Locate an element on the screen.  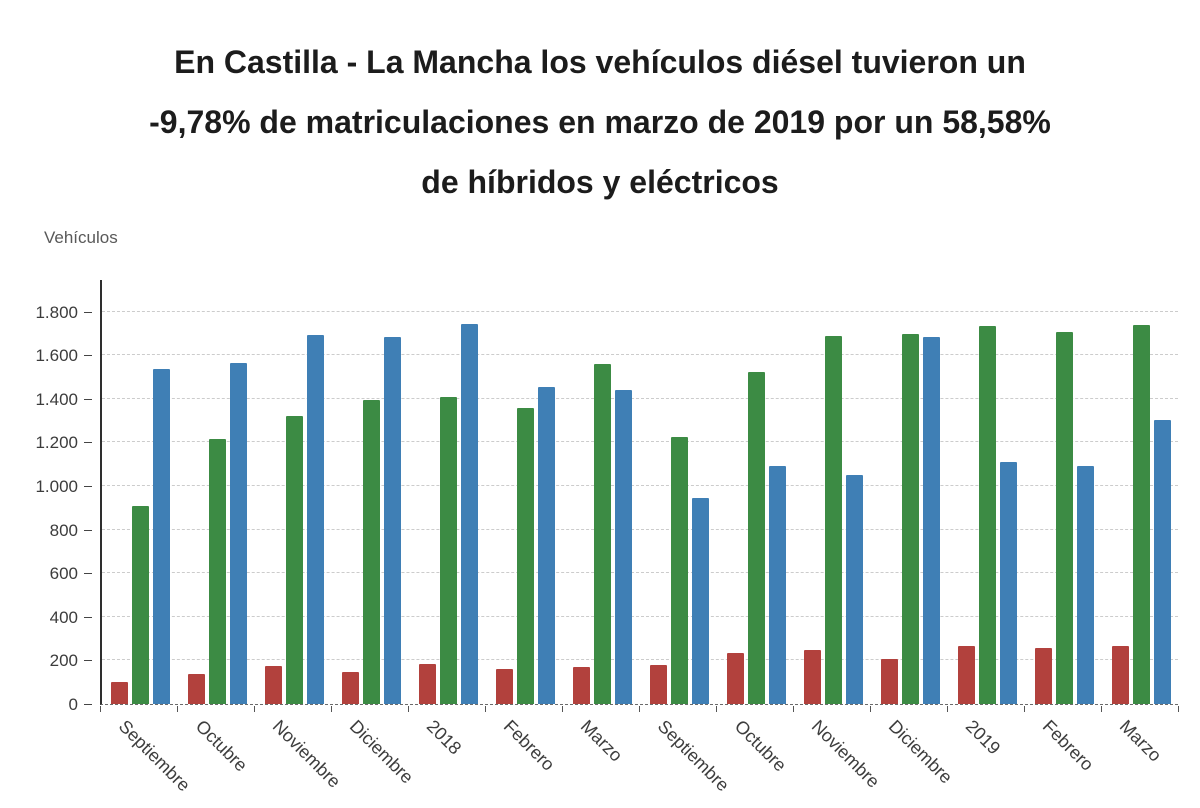
y-tick-label: 600 is located at coordinates (63, 574).